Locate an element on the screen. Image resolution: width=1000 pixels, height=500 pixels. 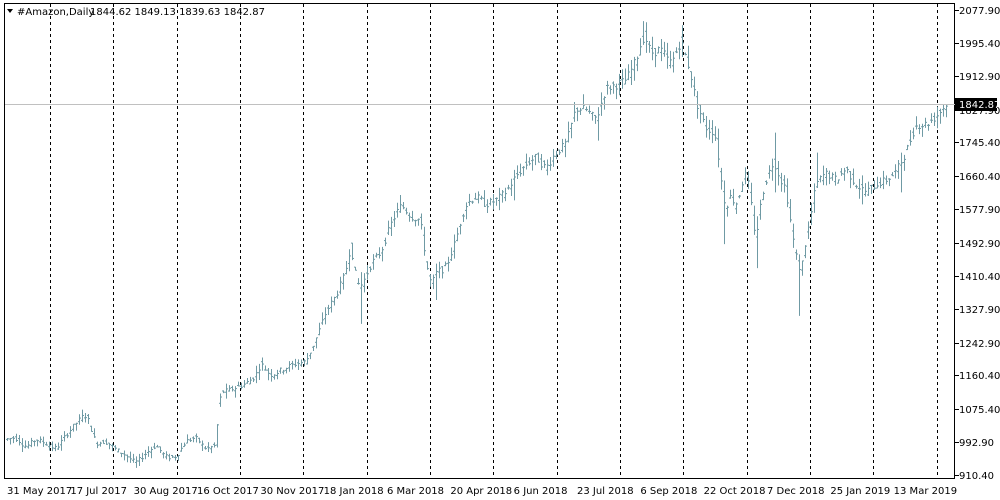
time-tick-label: 31 May 2017 is located at coordinates (39, 491).